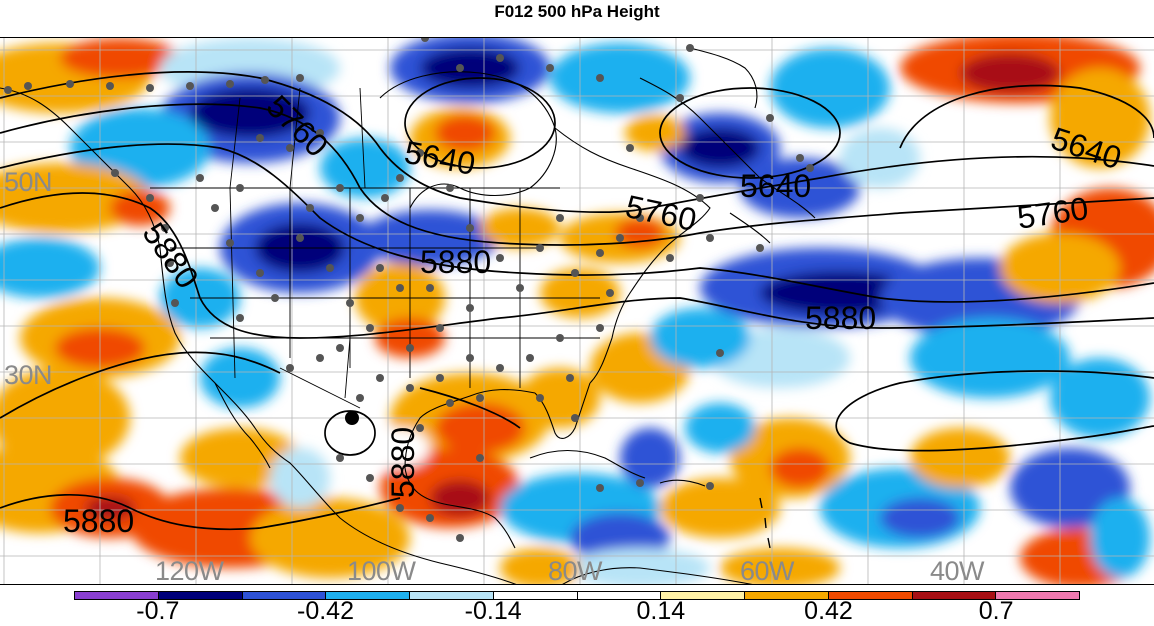  Describe the element at coordinates (957, 570) in the screenshot. I see `lon-label-40w: 40W` at that location.